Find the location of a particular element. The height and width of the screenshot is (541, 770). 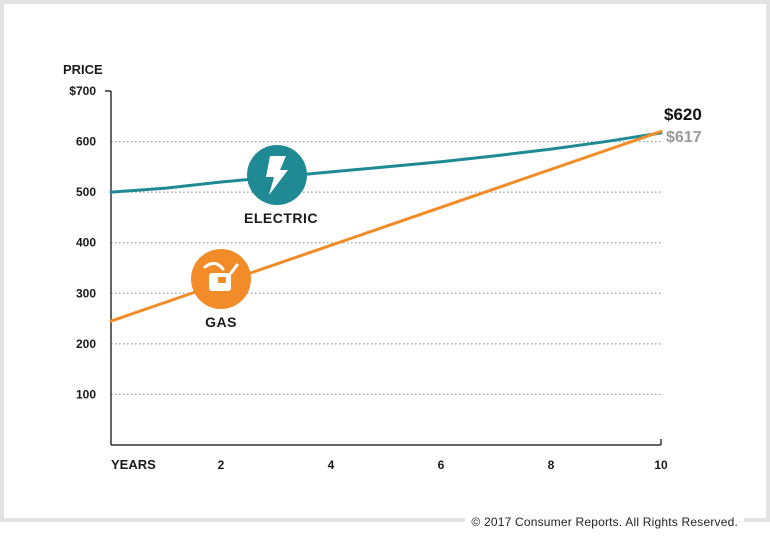

frame-border-top is located at coordinates (385, 2).